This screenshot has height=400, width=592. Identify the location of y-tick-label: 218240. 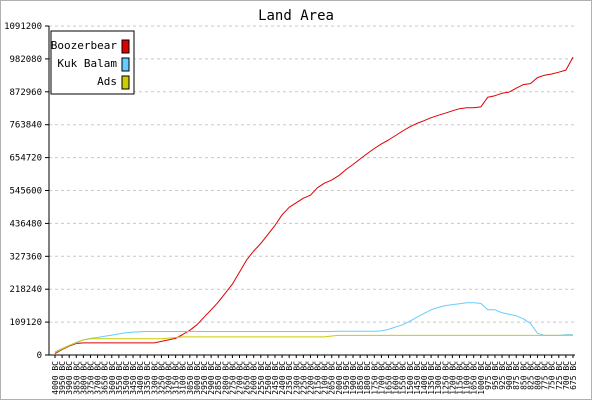
(25, 290).